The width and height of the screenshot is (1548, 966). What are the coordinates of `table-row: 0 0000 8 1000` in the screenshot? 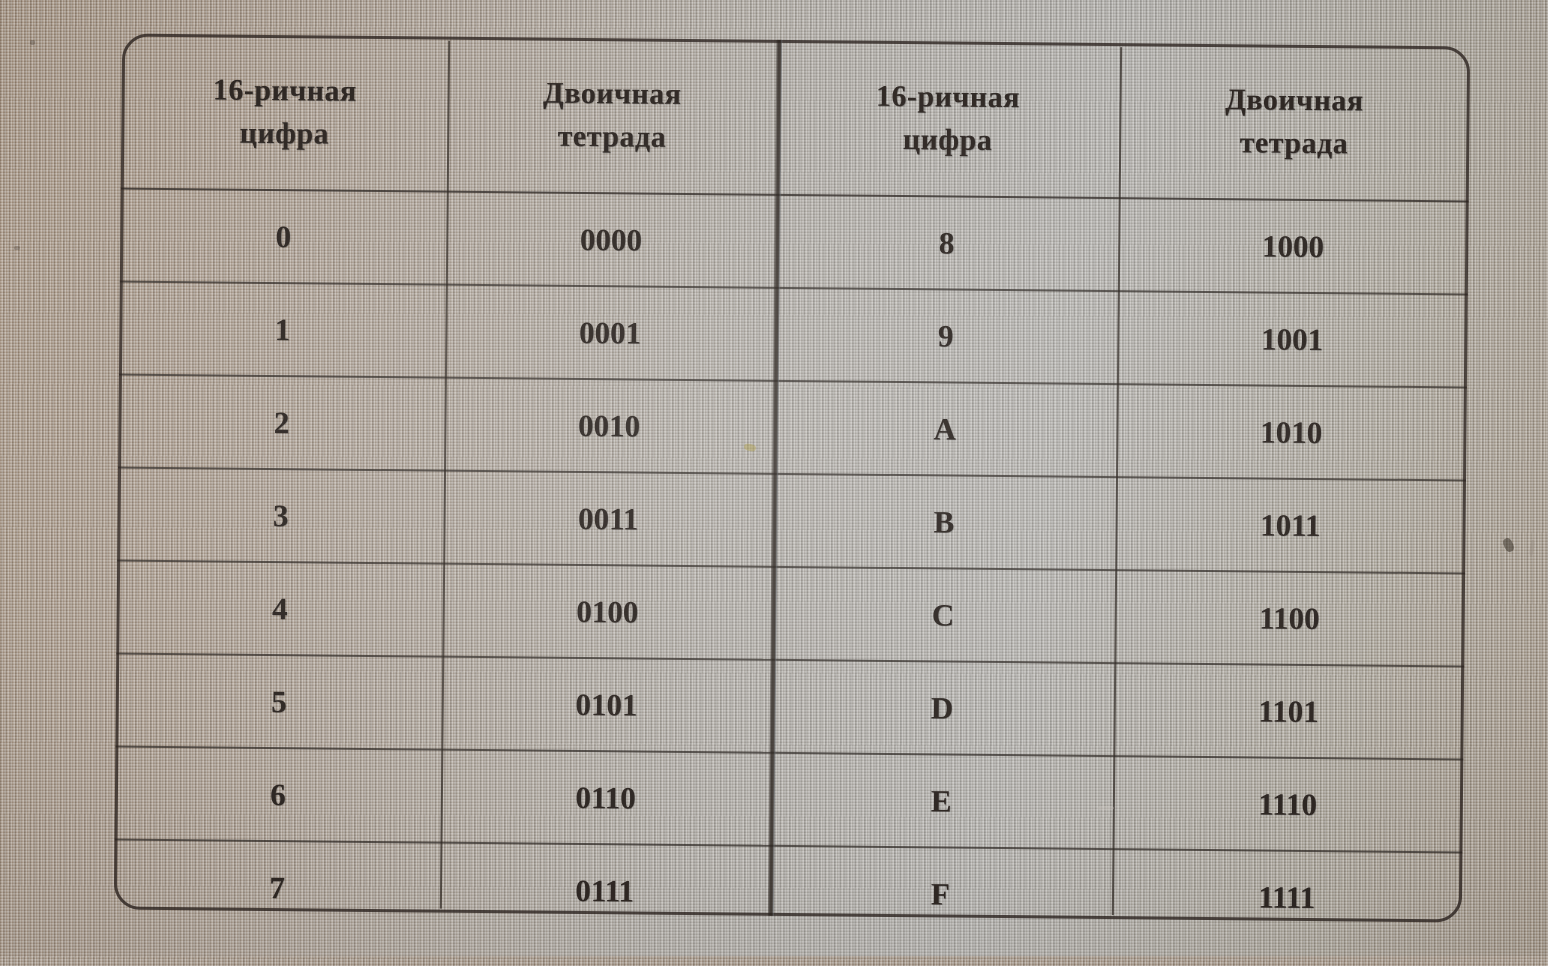 It's located at (794, 241).